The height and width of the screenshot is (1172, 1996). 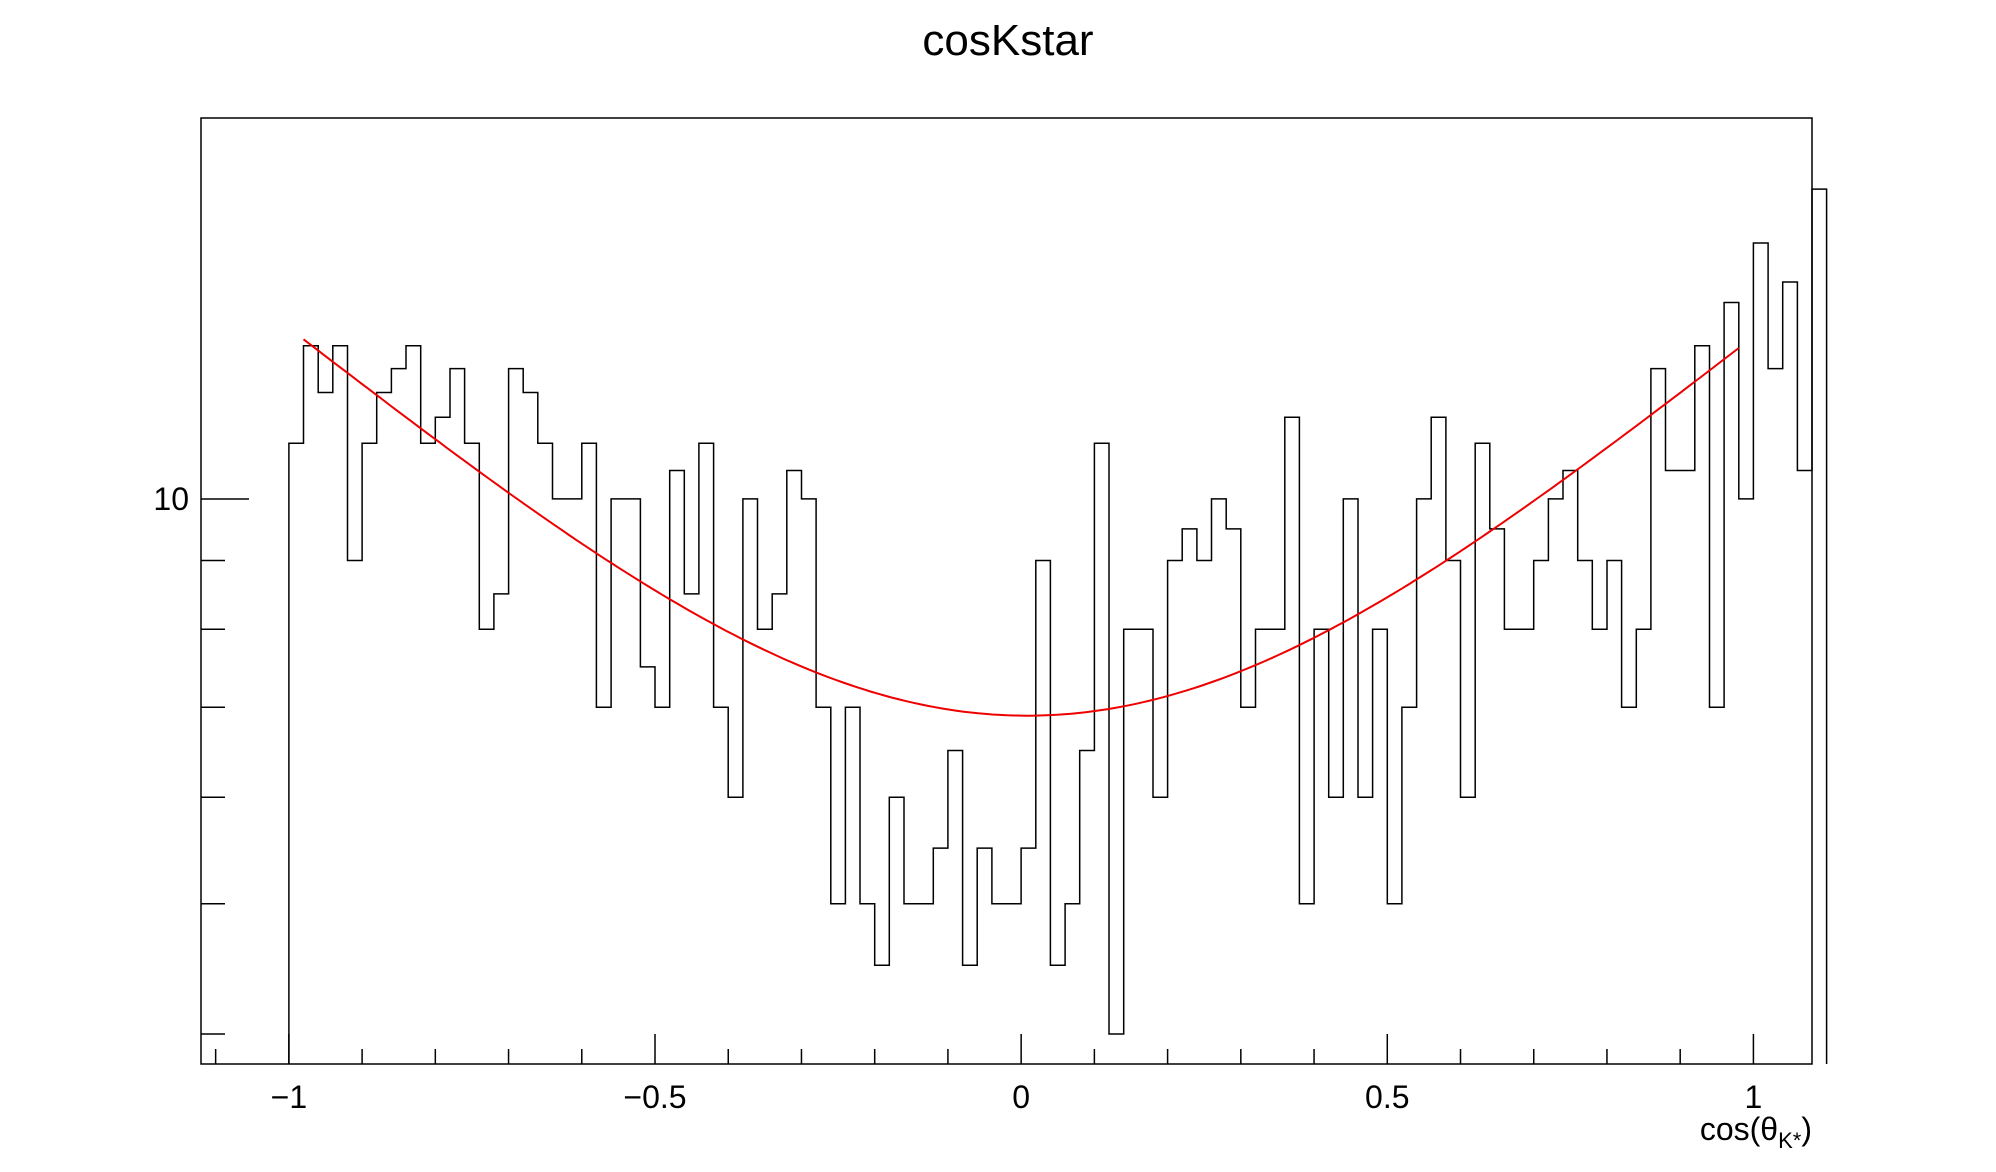 I want to click on x-axis-label-main: cos(θ, so click(x=1739, y=1129).